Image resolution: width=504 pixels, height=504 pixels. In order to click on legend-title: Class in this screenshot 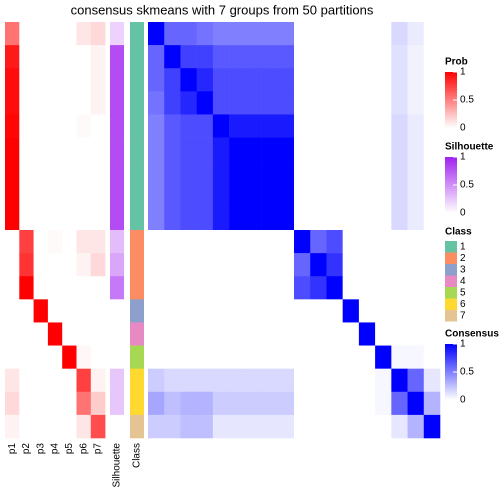, I will do `click(458, 232)`.